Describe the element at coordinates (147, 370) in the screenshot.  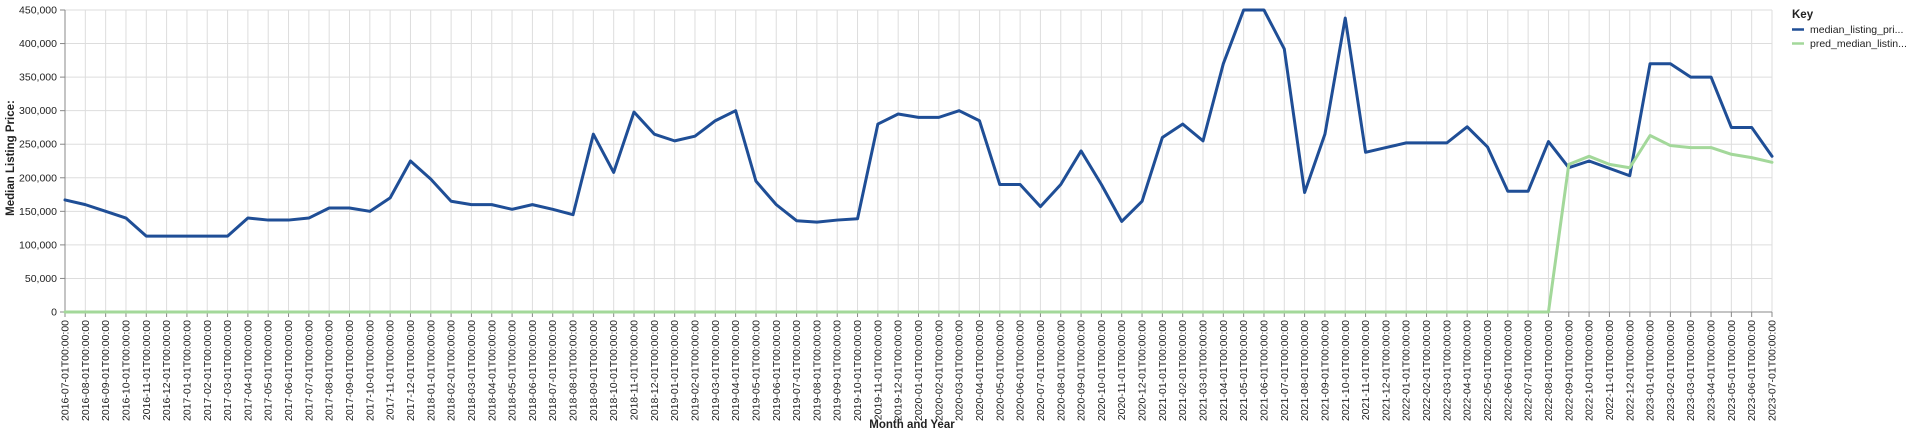
I see `x-tick-label: 2016-11-01T00:00:00` at that location.